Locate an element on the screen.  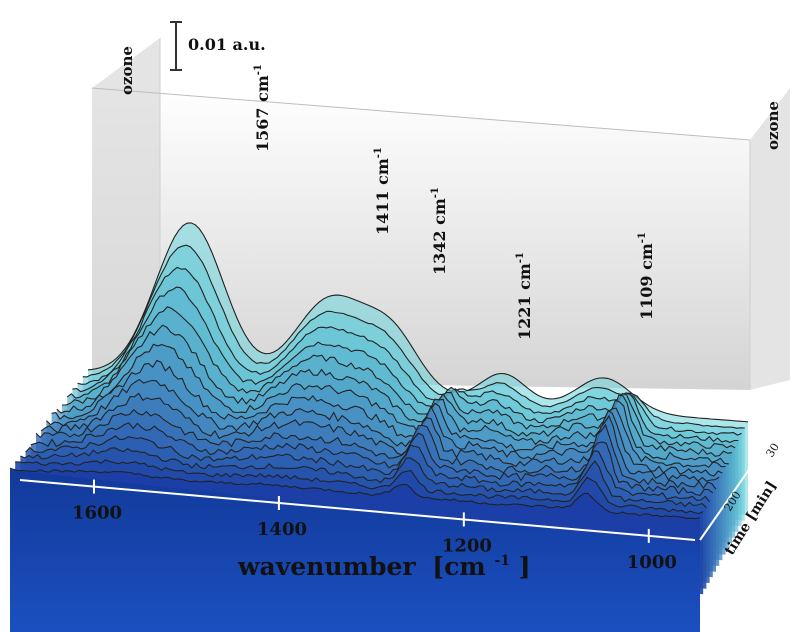
x-tick-label: 1200 is located at coordinates (467, 545).